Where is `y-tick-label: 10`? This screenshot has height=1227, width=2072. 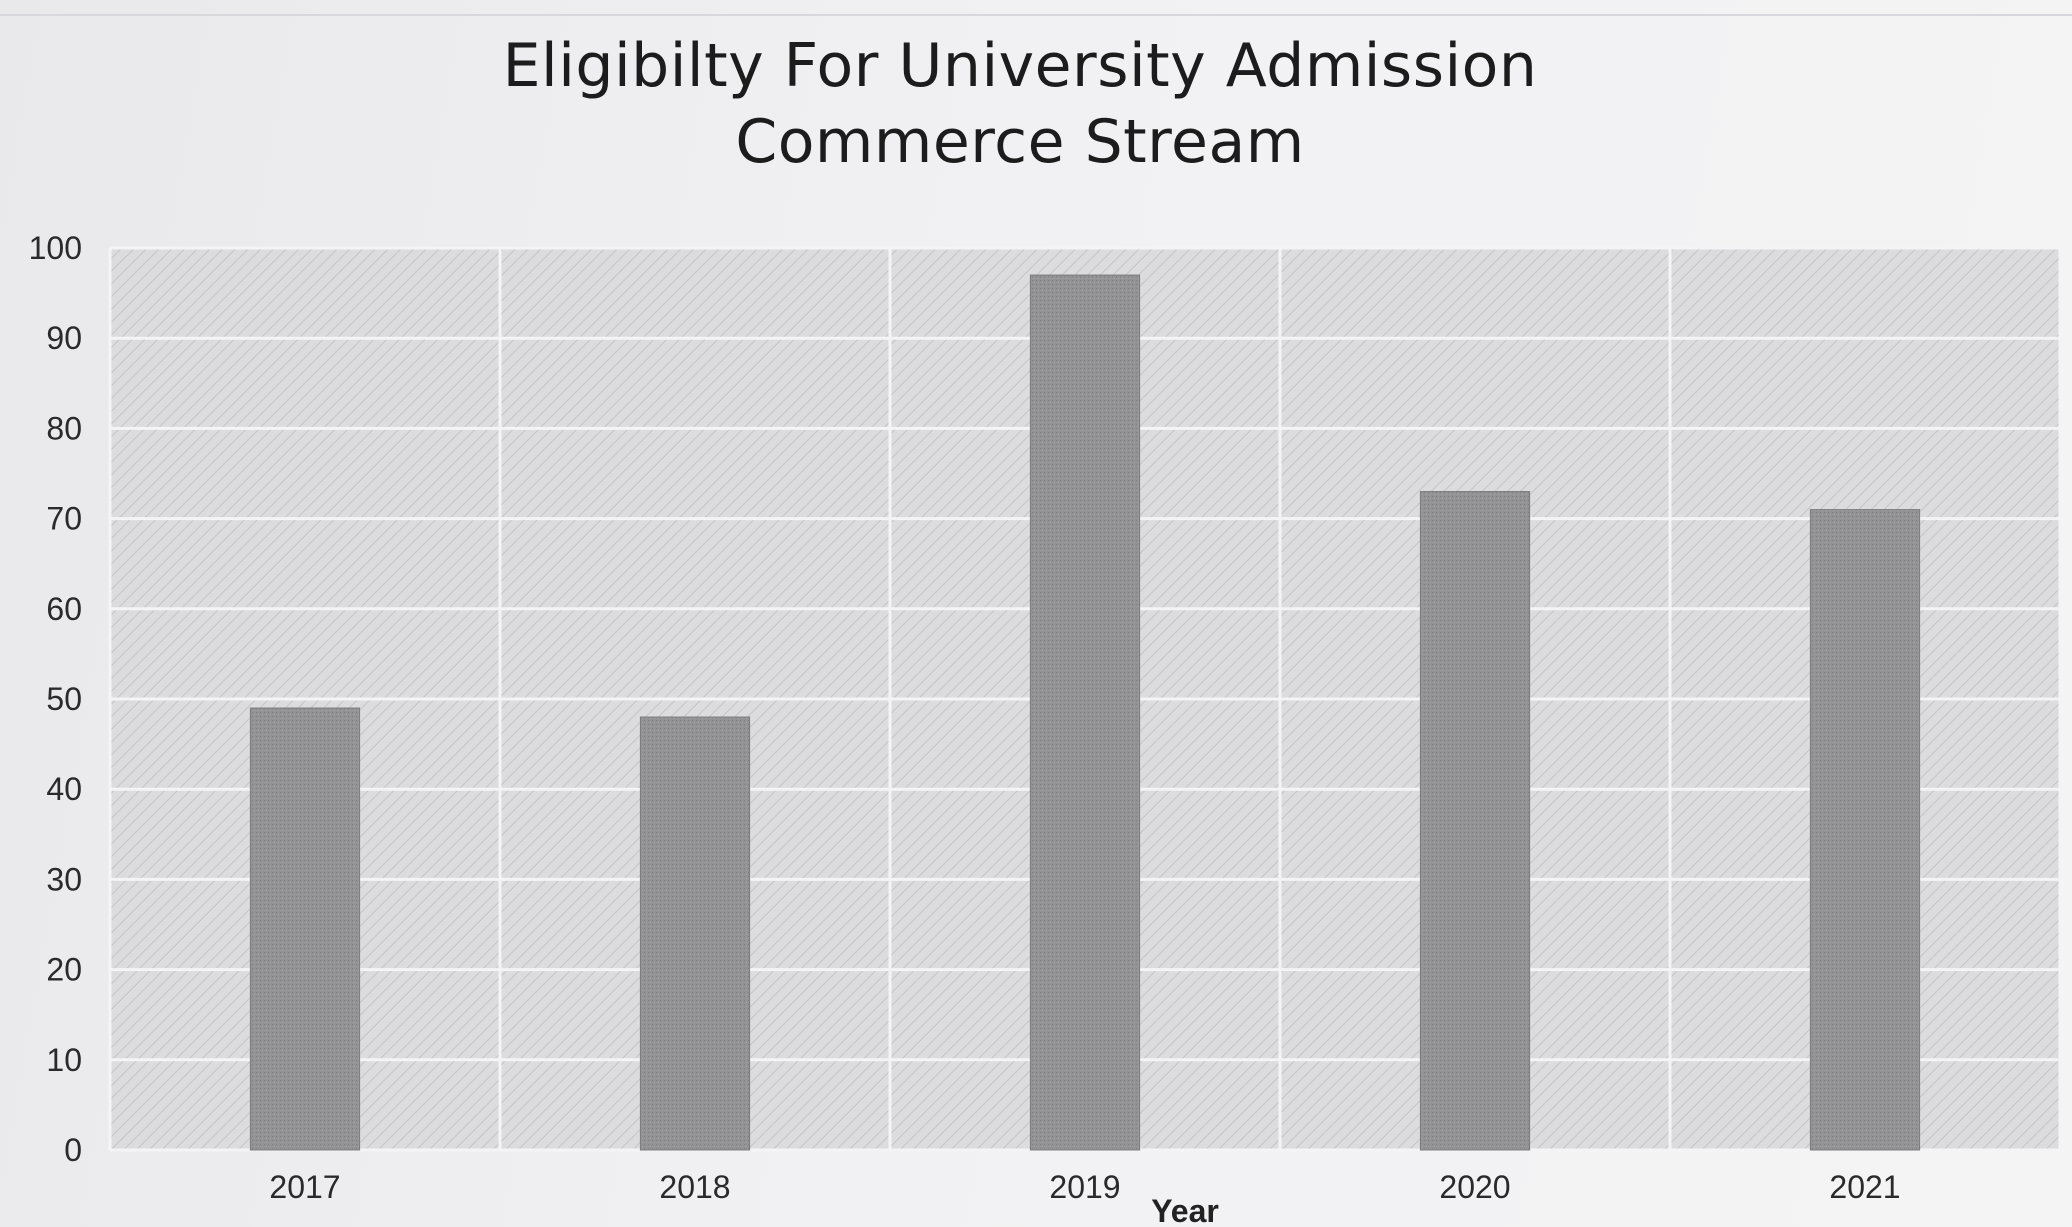
y-tick-label: 10 is located at coordinates (64, 1060).